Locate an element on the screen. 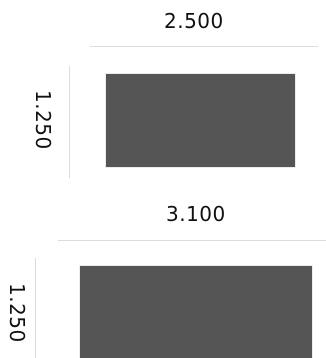  shape-2-width-dimension-line is located at coordinates (192, 240).